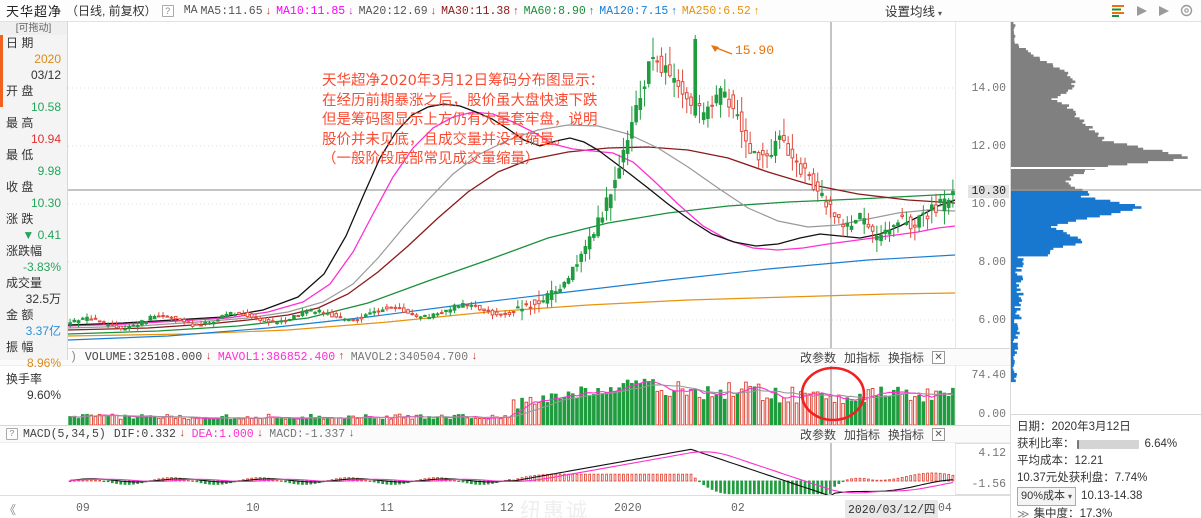 The height and width of the screenshot is (518, 1201). I want to click on drag-handle: [可拖动], so click(33, 28).